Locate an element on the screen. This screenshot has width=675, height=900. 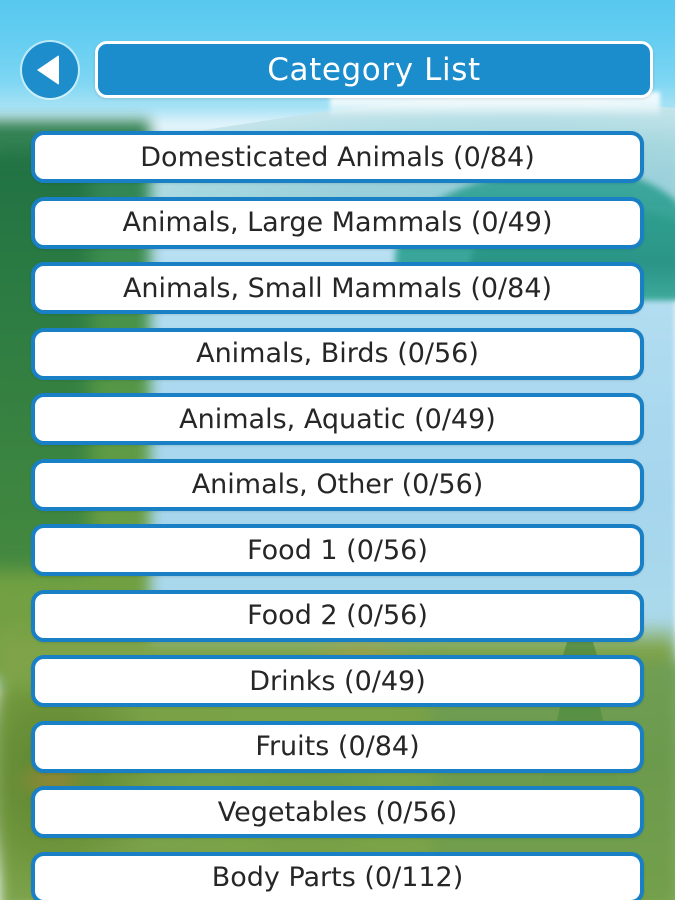
category-button: Drinks (0/49) is located at coordinates (337, 681).